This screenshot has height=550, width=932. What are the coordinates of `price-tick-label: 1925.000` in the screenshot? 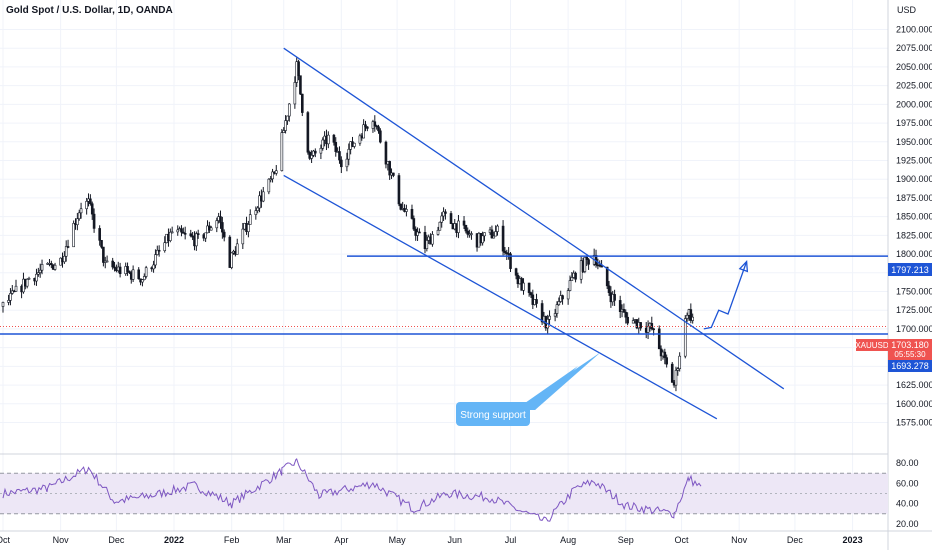 It's located at (914, 160).